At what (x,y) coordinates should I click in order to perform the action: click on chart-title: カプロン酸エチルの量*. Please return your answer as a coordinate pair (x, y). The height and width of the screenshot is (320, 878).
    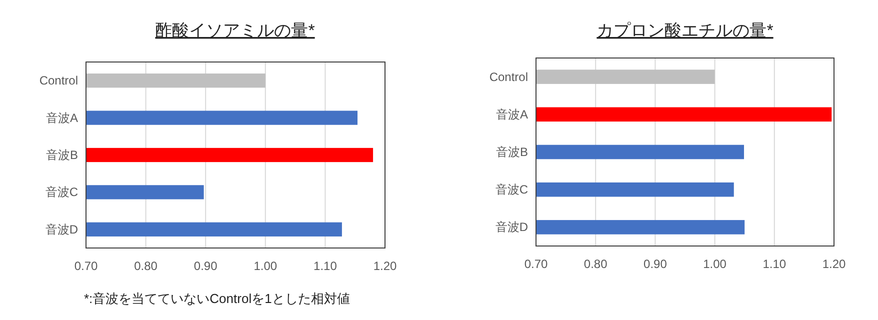
    Looking at the image, I should click on (685, 30).